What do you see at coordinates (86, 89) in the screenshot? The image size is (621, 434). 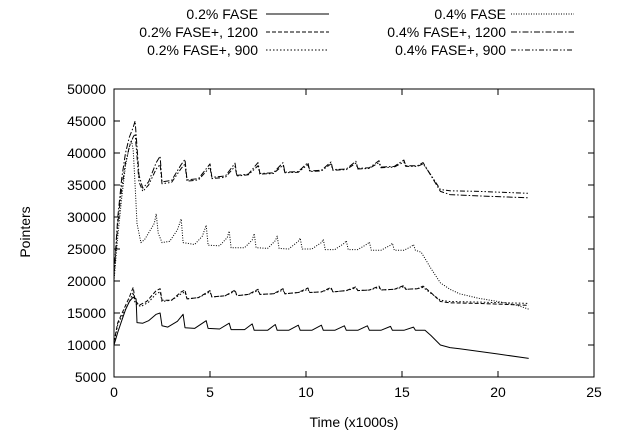 I see `y-tick-label: 50000` at bounding box center [86, 89].